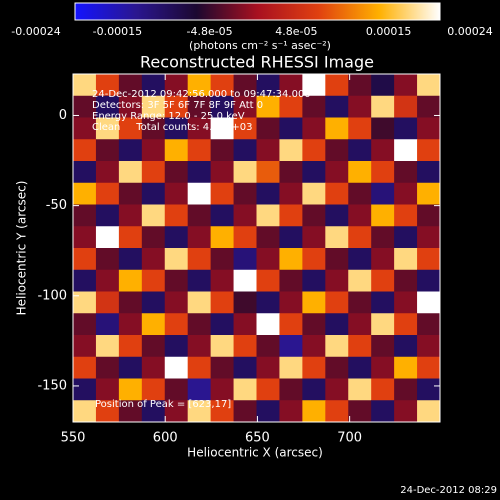 Image resolution: width=500 pixels, height=500 pixels. Describe the element at coordinates (165, 438) in the screenshot. I see `x-tick-label: 600` at that location.